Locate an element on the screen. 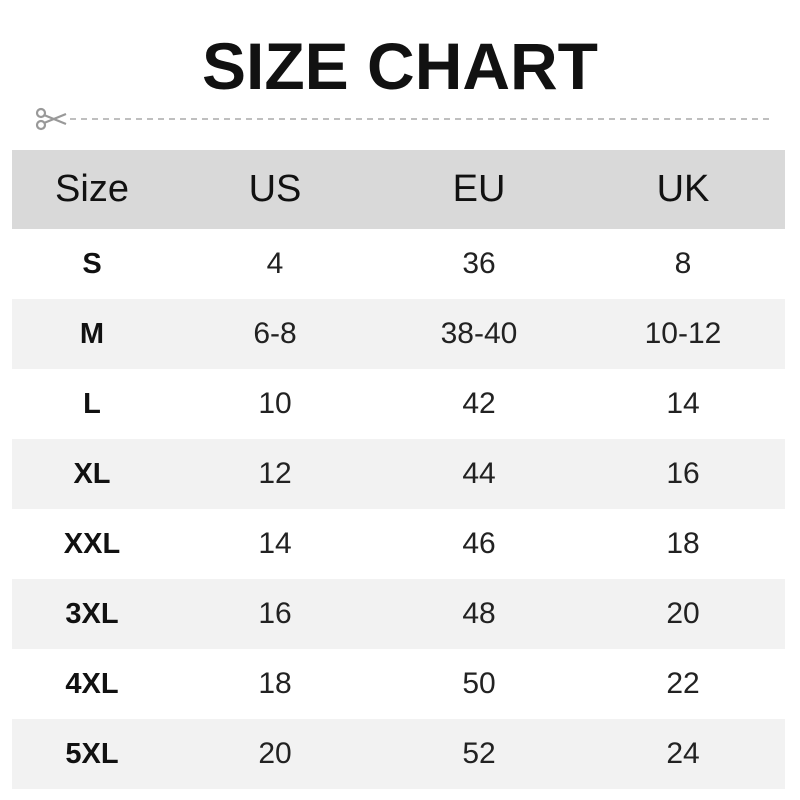 Image resolution: width=800 pixels, height=800 pixels. table-row: 5XL 20 52 24 is located at coordinates (398, 754).